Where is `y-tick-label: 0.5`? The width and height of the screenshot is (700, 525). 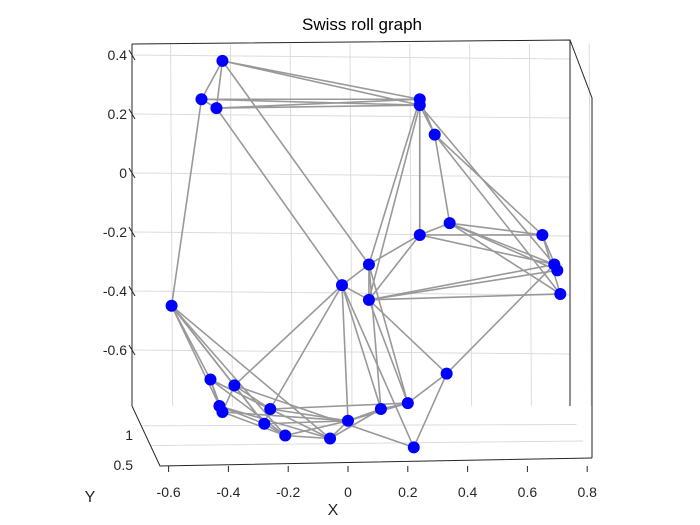 y-tick-label: 0.5 is located at coordinates (124, 465).